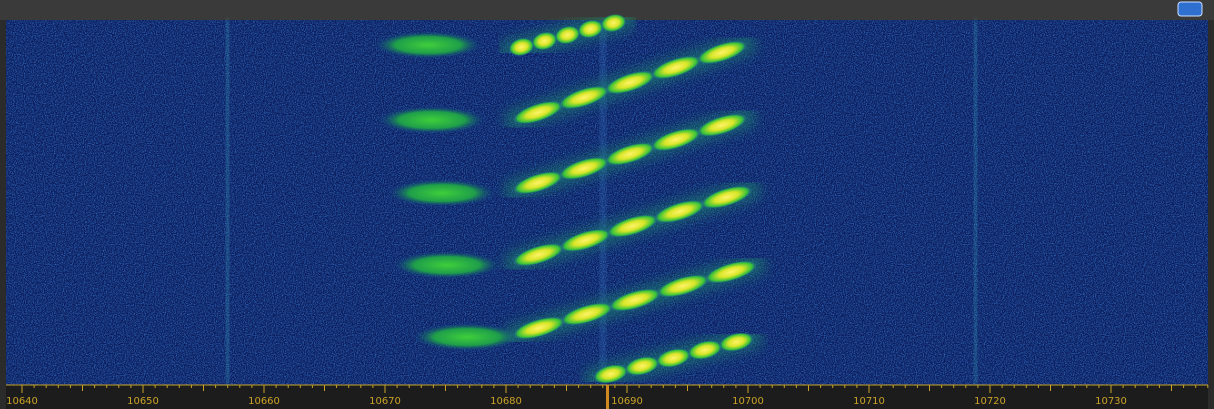 The image size is (1214, 409). What do you see at coordinates (385, 401) in the screenshot?
I see `tick-label: 10670` at bounding box center [385, 401].